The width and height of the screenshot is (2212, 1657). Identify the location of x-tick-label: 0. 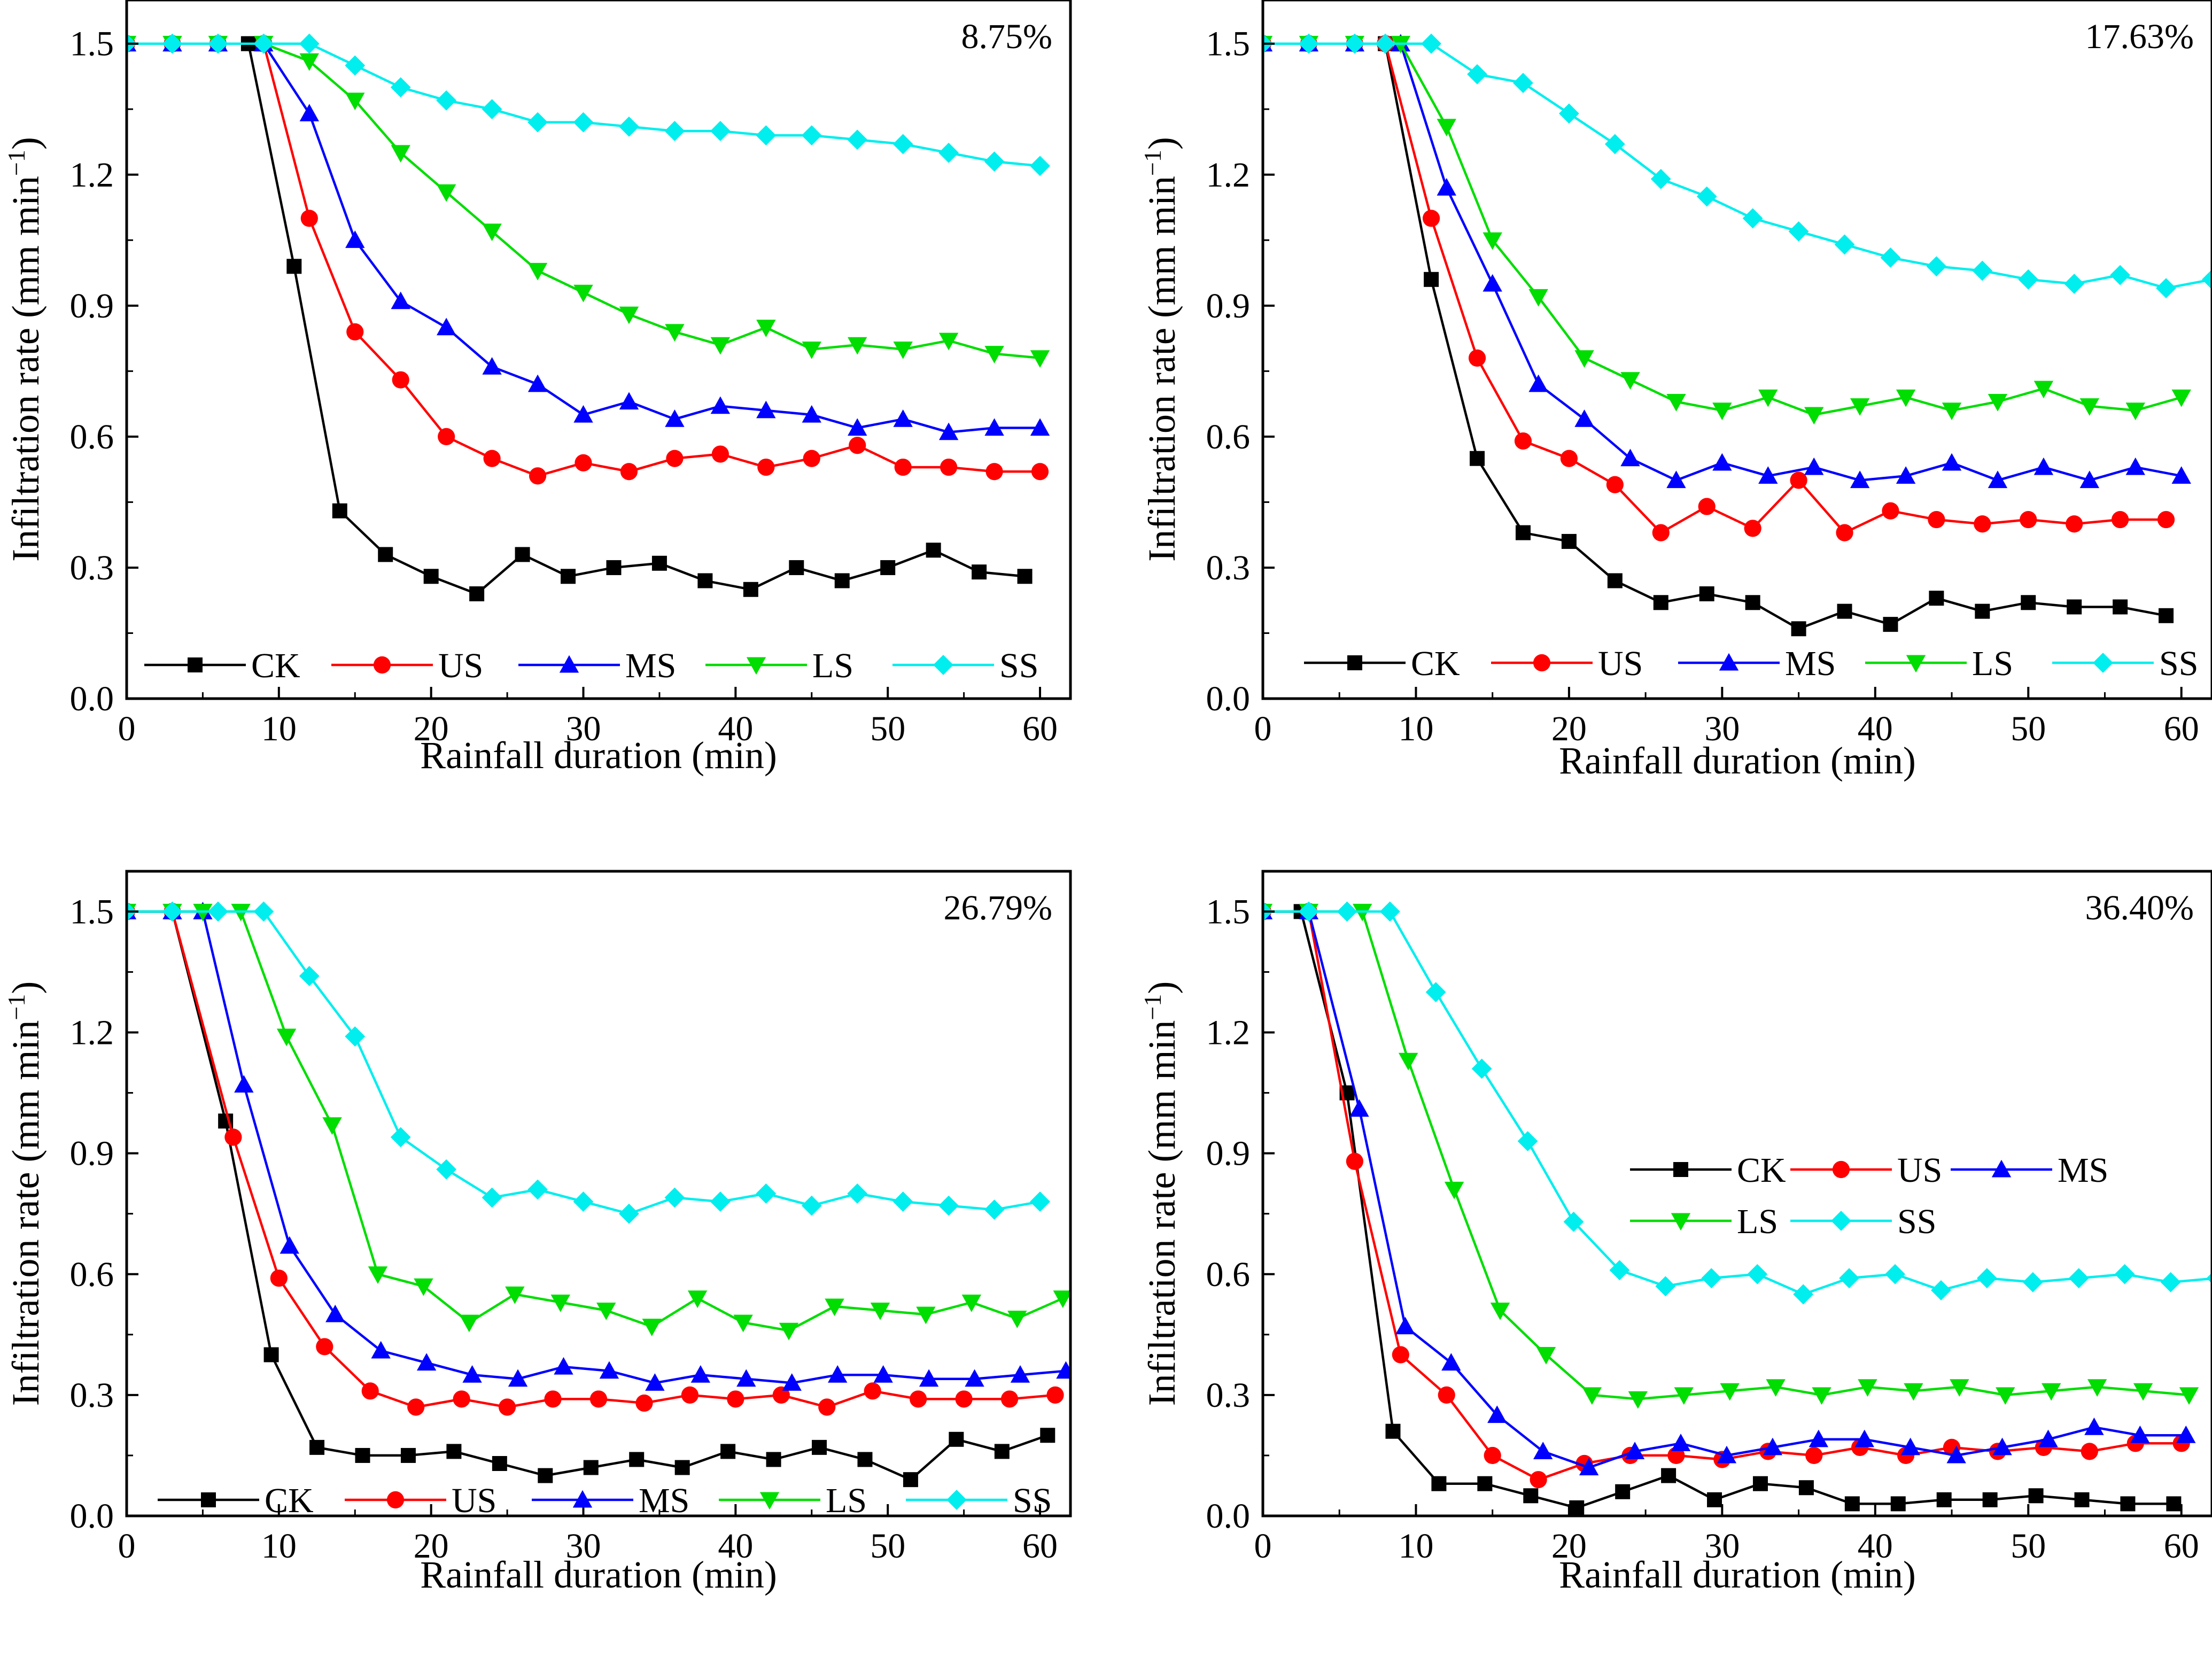
(1263, 729).